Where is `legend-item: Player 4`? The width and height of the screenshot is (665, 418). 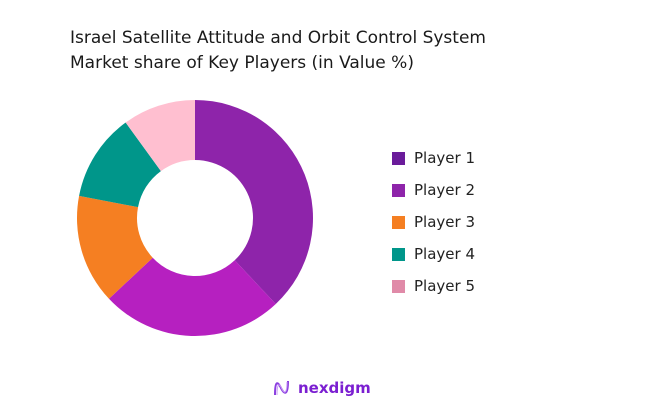
legend-item: Player 4 is located at coordinates (433, 254).